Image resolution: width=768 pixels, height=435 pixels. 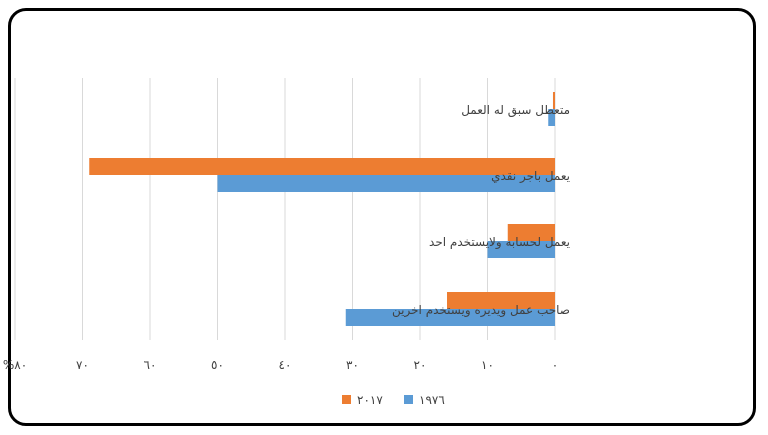 I want to click on legend-label: ٢٠١٧, so click(x=370, y=400).